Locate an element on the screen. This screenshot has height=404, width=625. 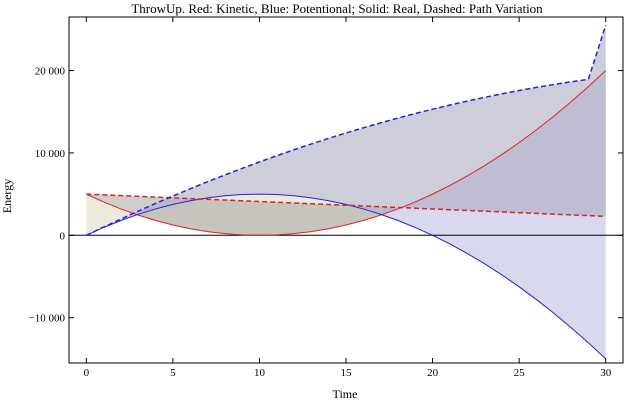
y-axis-label: Energy is located at coordinates (7, 196).